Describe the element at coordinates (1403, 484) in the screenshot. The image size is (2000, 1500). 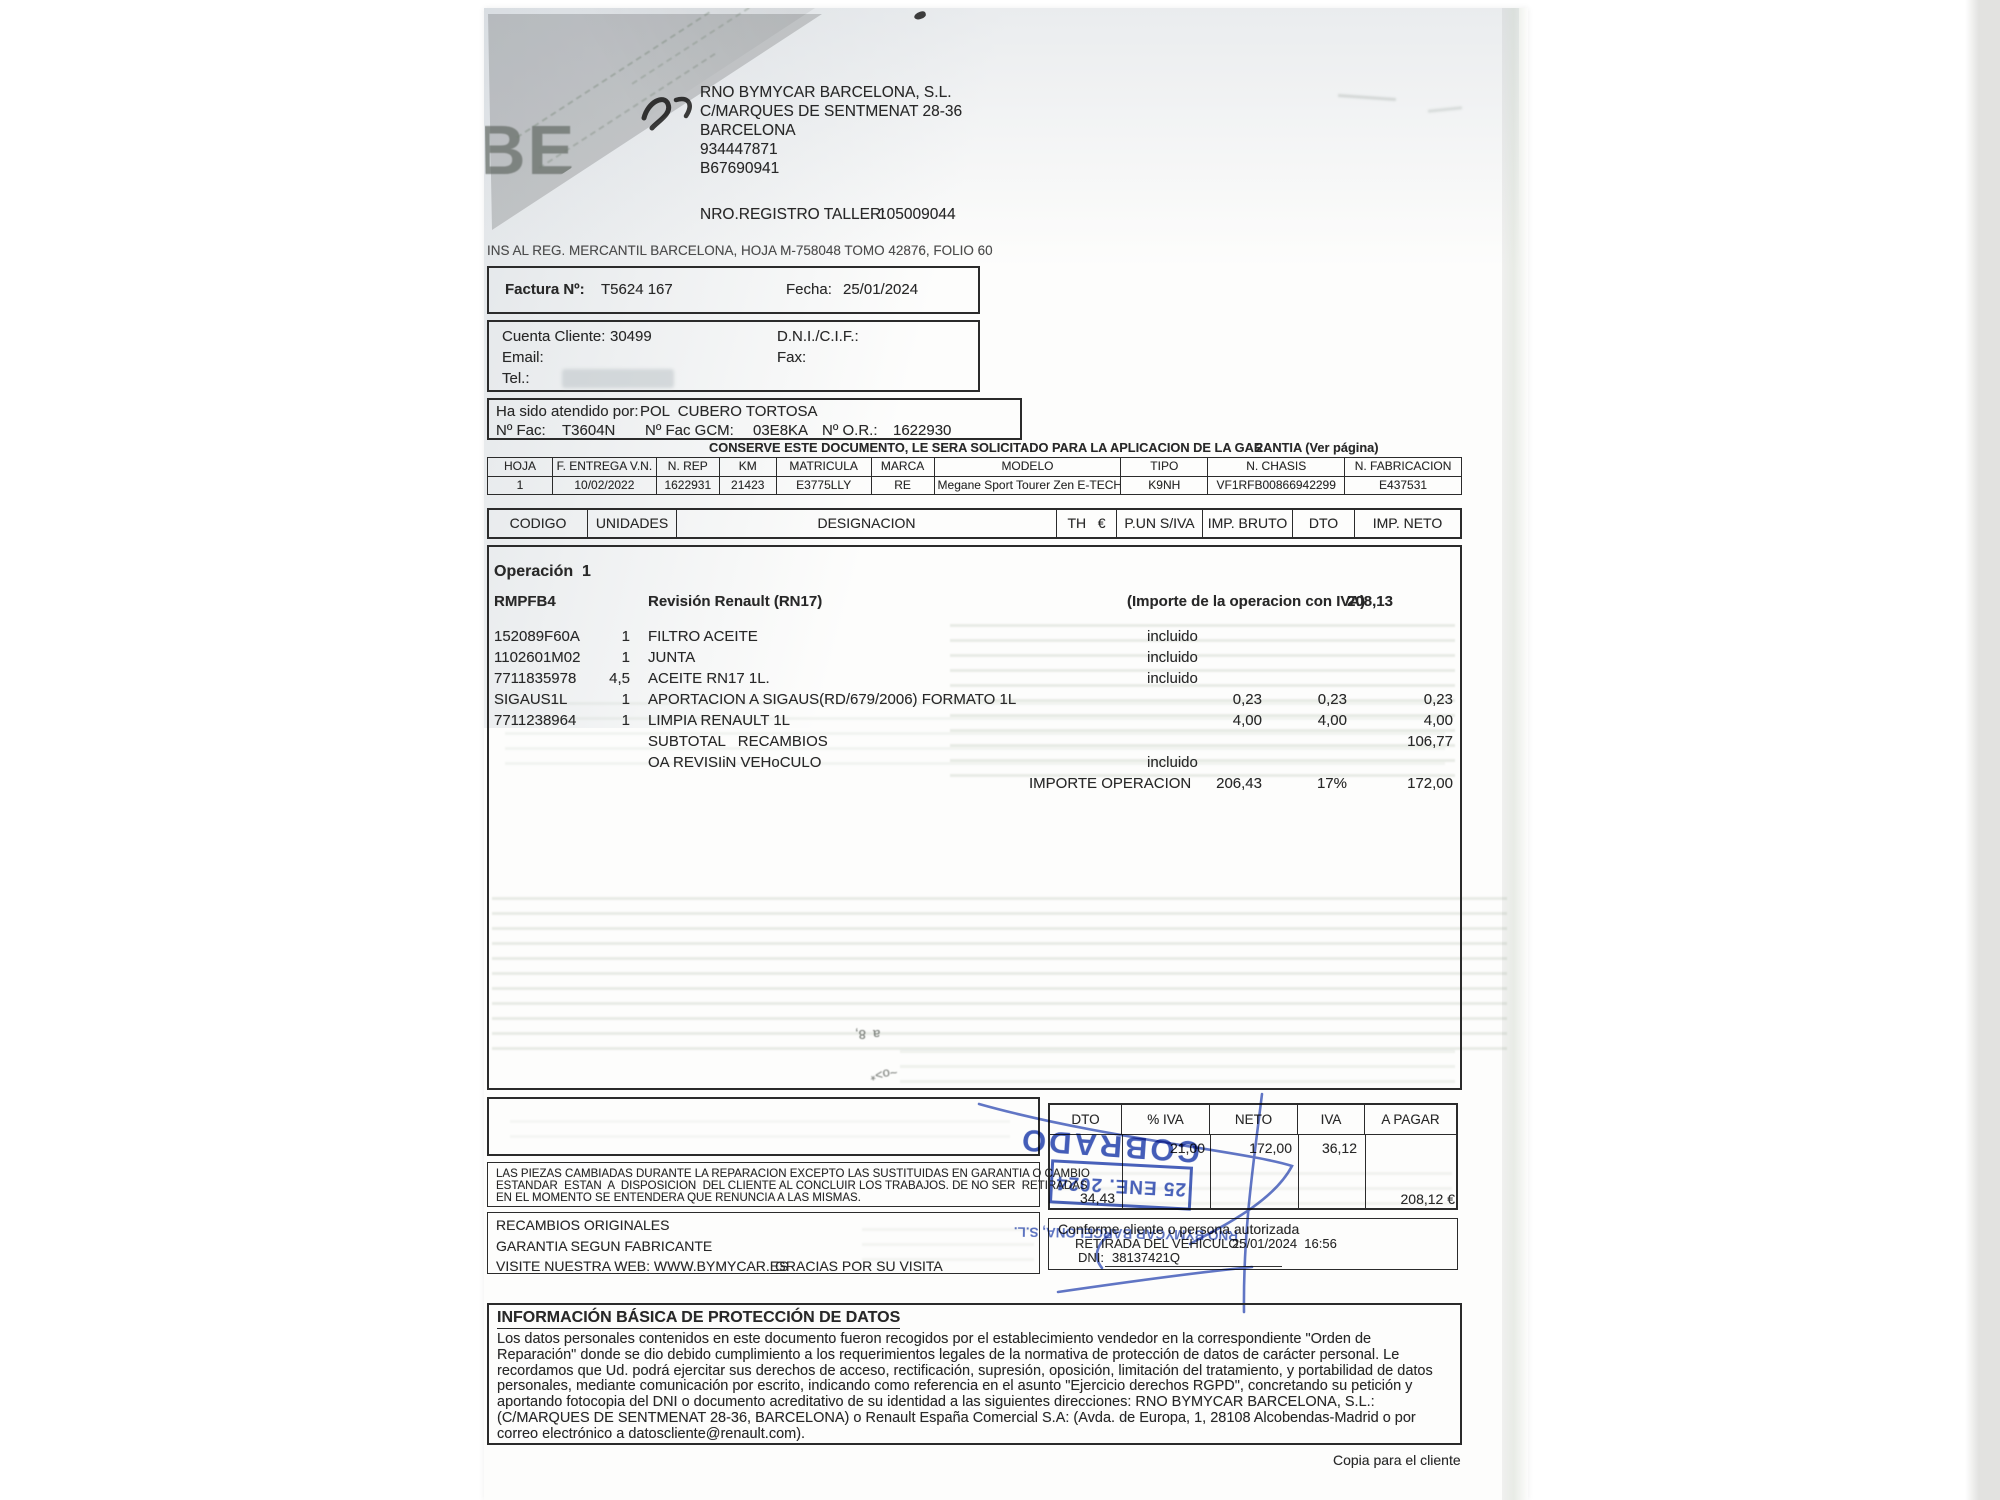
I see `vehicle-cell: E437531` at that location.